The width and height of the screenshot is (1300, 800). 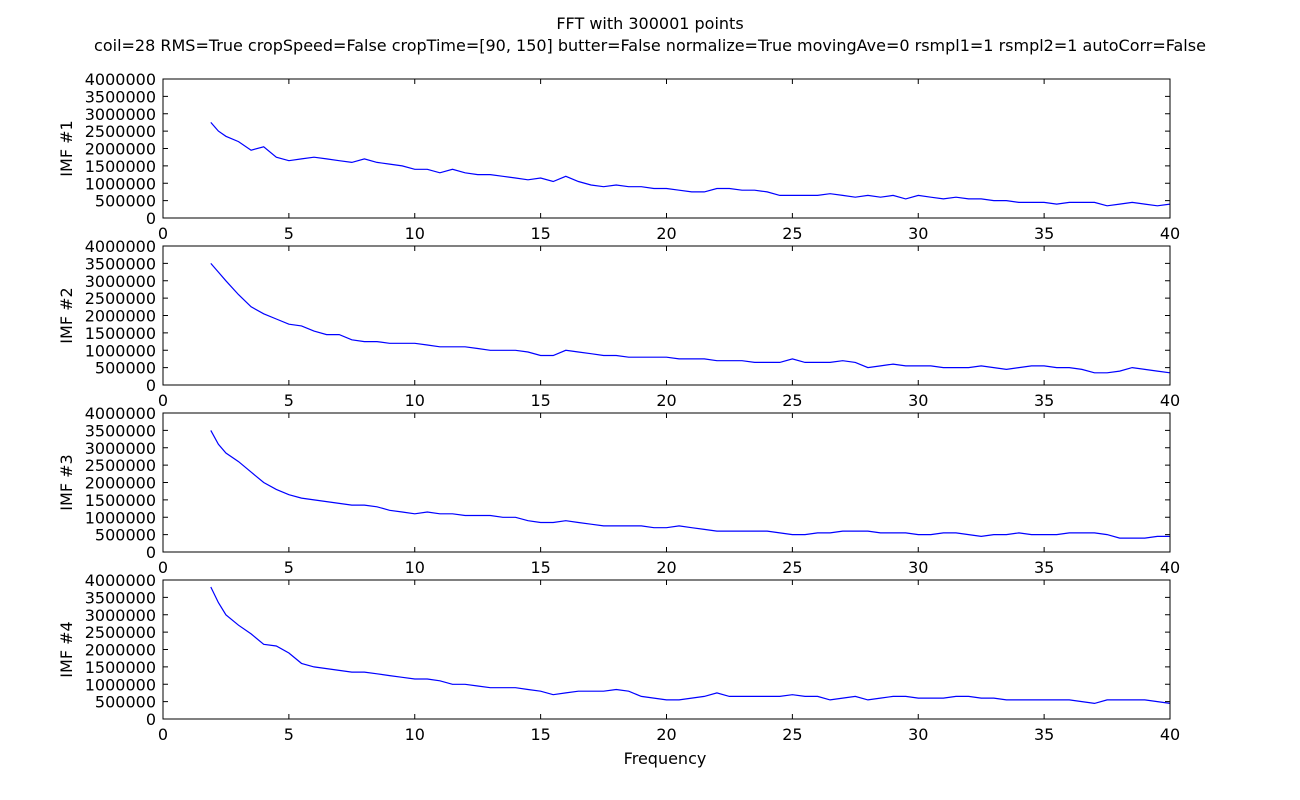 What do you see at coordinates (66, 148) in the screenshot?
I see `y-axis-label: IMF #1` at bounding box center [66, 148].